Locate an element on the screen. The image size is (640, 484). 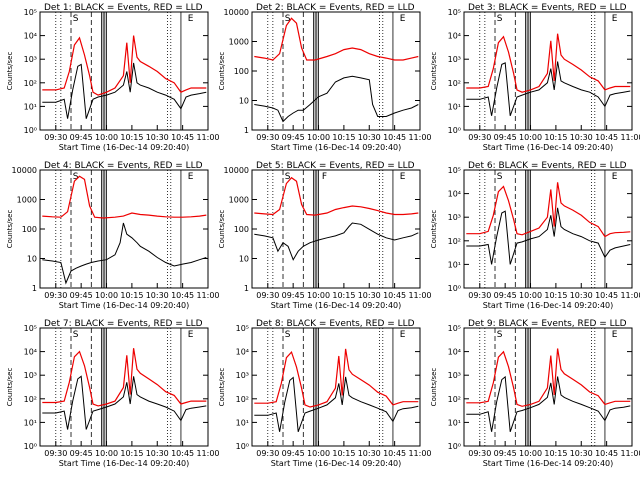
y-tick-label: 100 is located at coordinates (241, 71).